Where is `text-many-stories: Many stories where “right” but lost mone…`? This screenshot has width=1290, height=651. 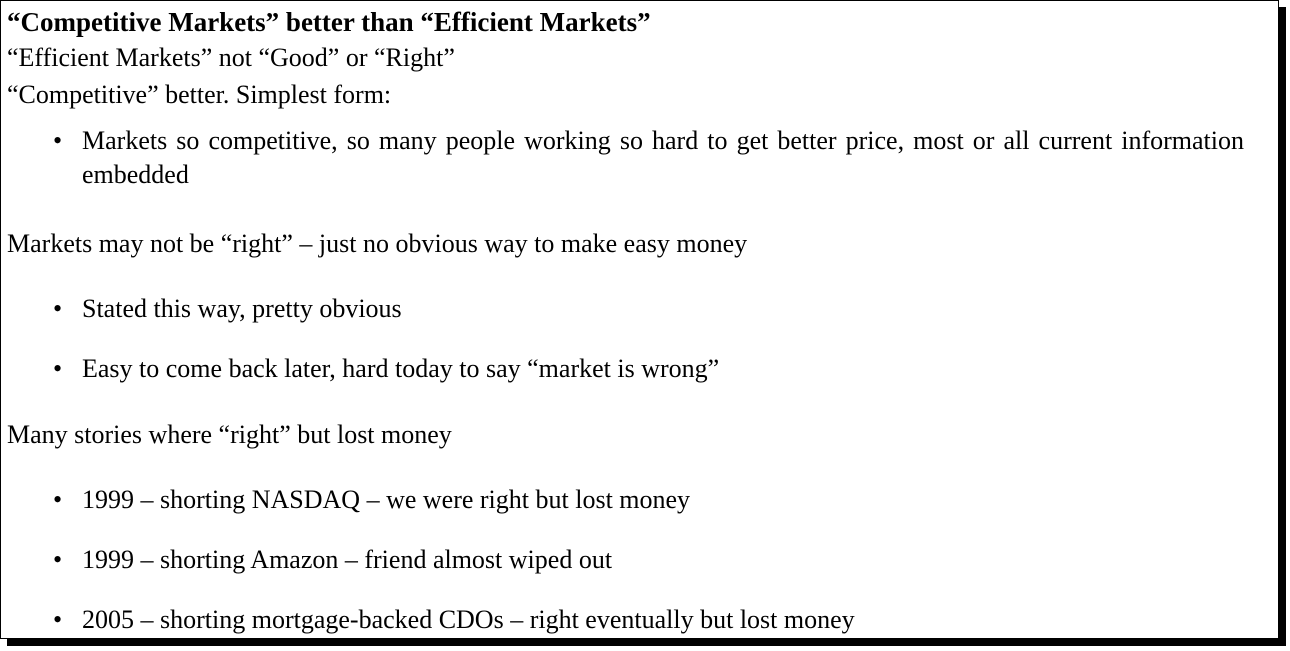 text-many-stories: Many stories where “right” but lost mone… is located at coordinates (229, 434).